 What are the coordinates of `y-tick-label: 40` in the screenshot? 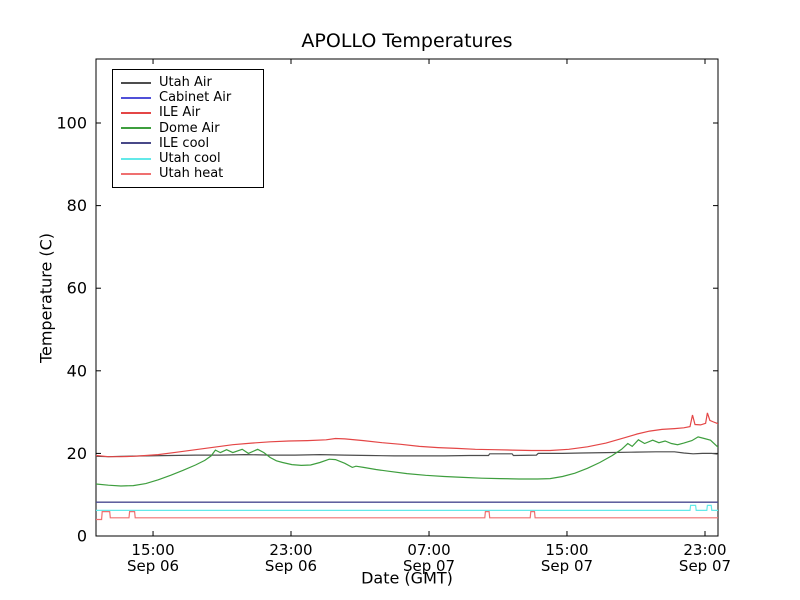 It's located at (77, 370).